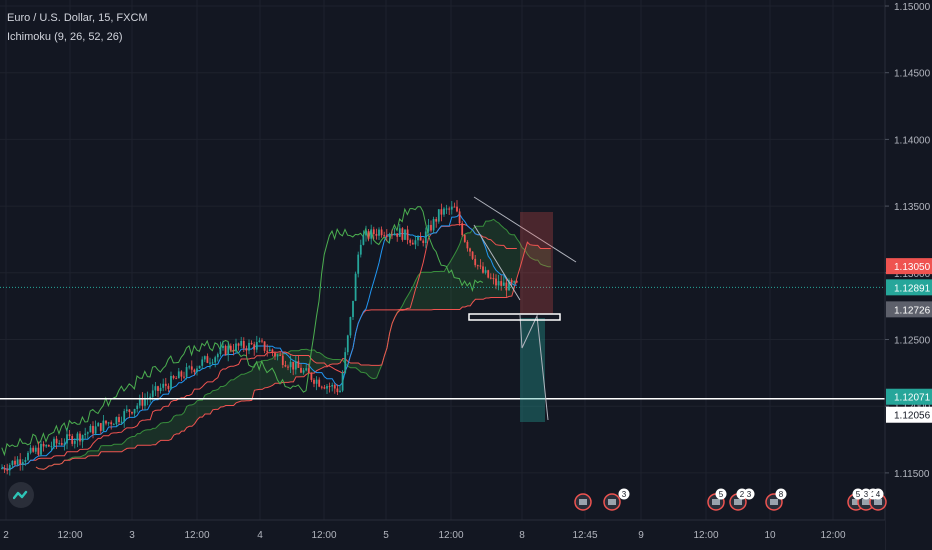  I want to click on time-tick-label: 9, so click(641, 535).